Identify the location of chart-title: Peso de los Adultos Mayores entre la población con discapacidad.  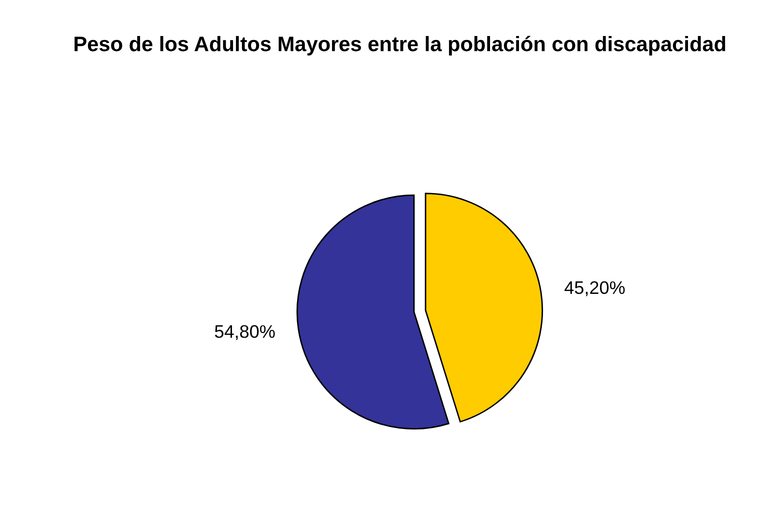
(400, 46).